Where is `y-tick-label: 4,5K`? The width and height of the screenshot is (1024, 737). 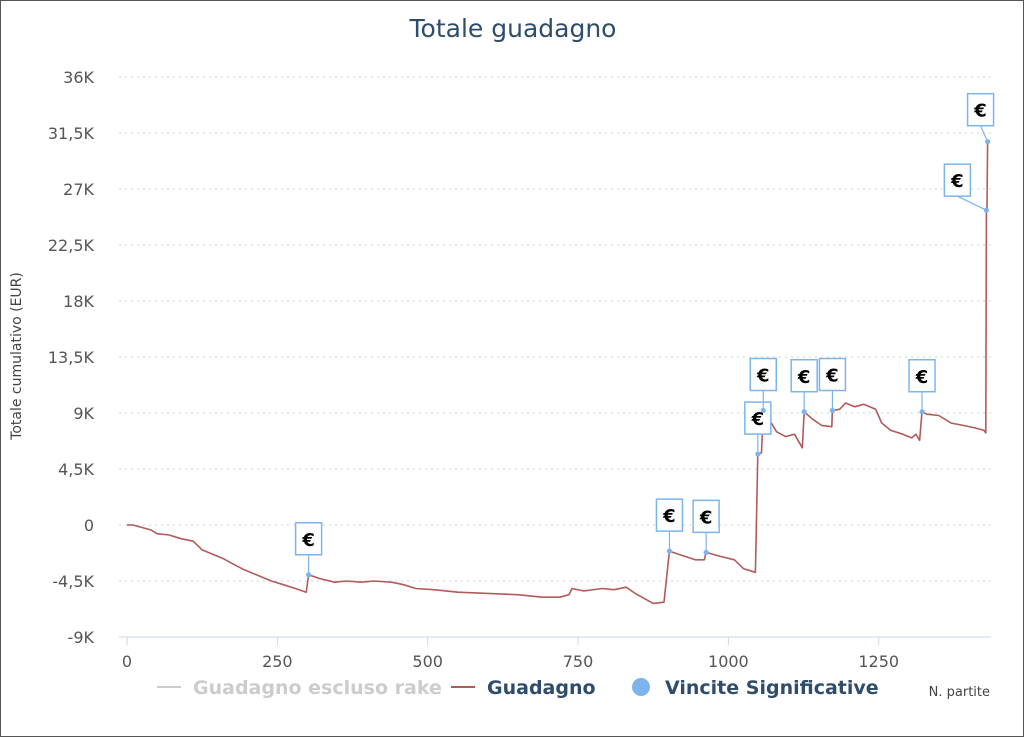
y-tick-label: 4,5K is located at coordinates (76, 469).